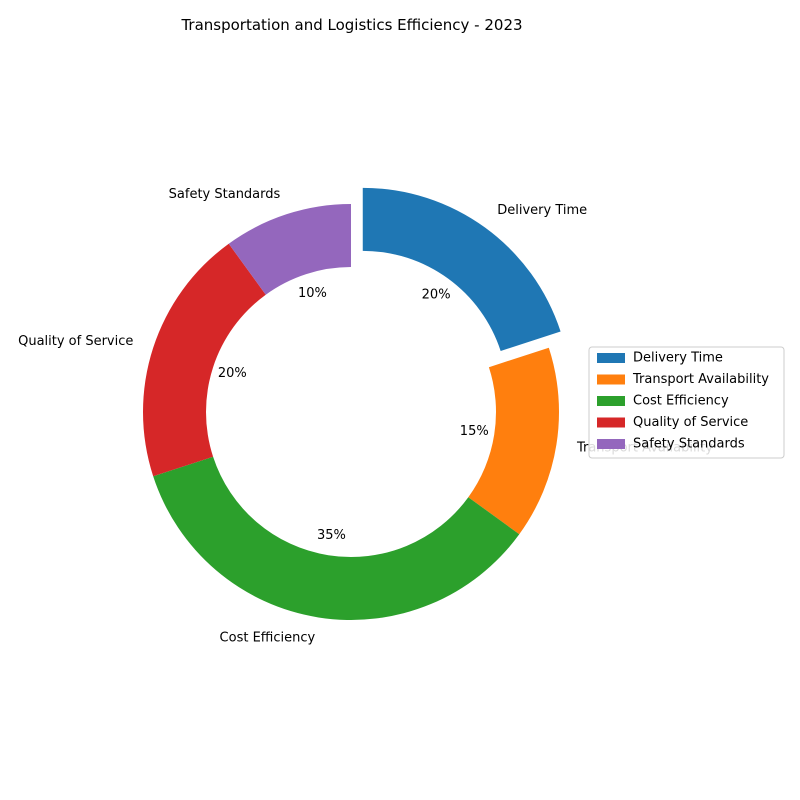 This screenshot has height=800, width=800. Describe the element at coordinates (289, 249) in the screenshot. I see `slice-safety-standards` at that location.